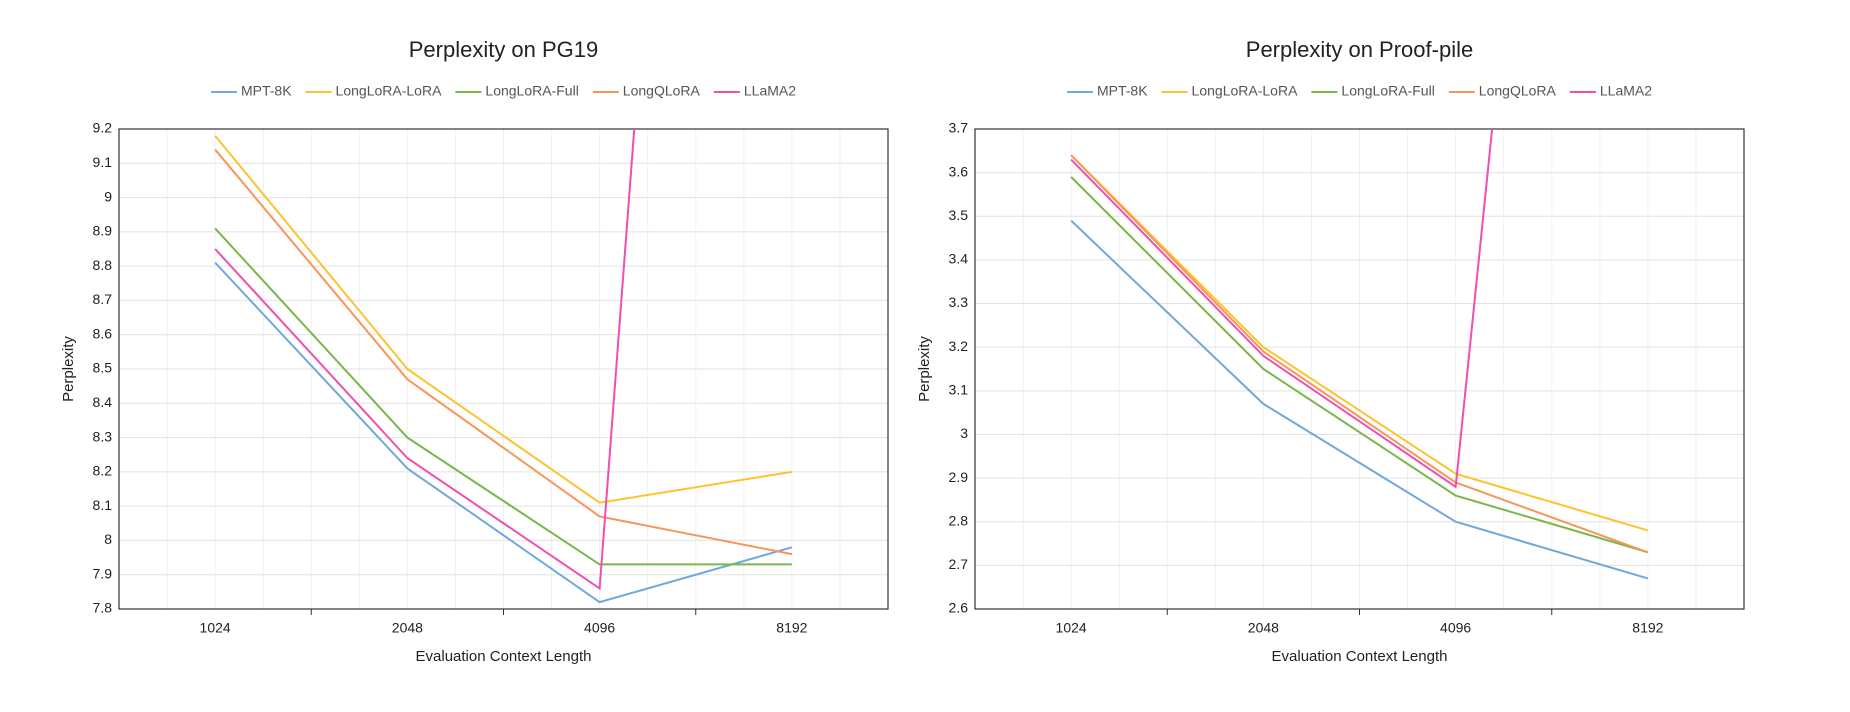 This screenshot has height=712, width=1850. I want to click on chart-title: Perplexity on PG19, so click(504, 49).